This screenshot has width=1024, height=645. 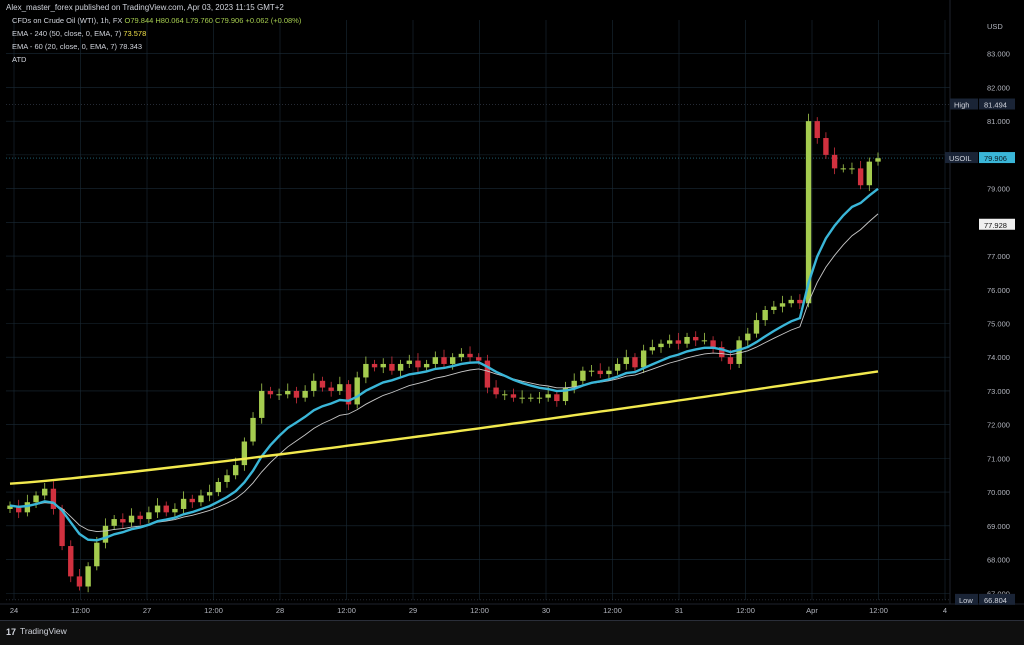 I want to click on tradingview-brand: TradingView, so click(x=43, y=631).